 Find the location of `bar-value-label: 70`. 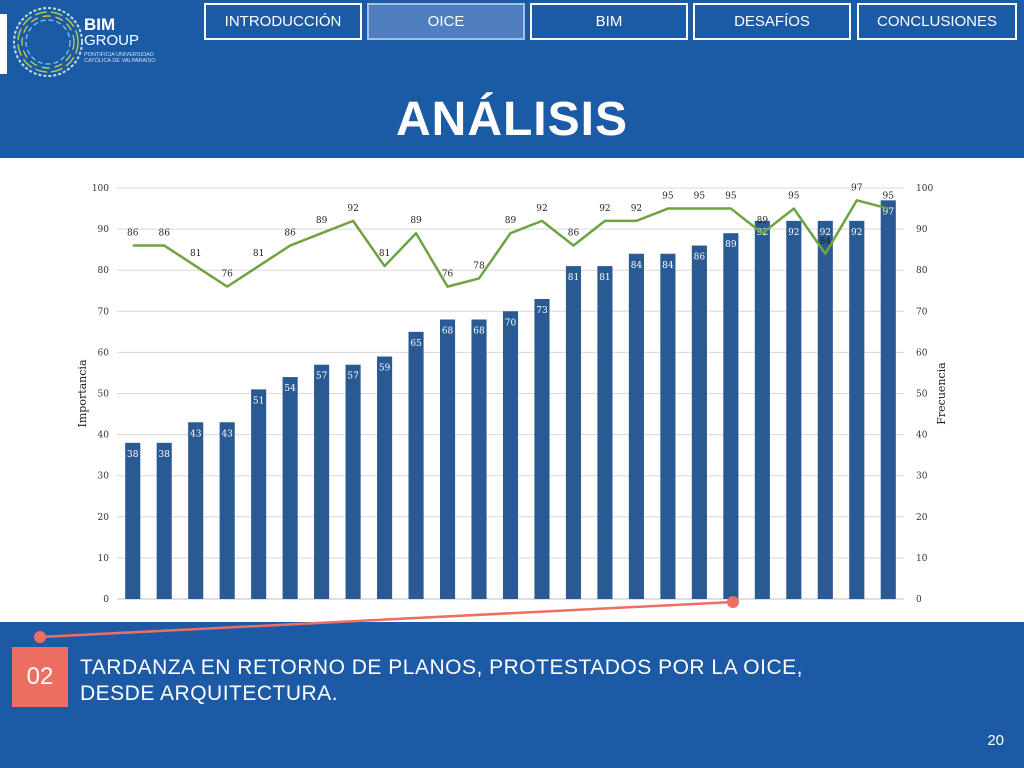

bar-value-label: 70 is located at coordinates (511, 323).